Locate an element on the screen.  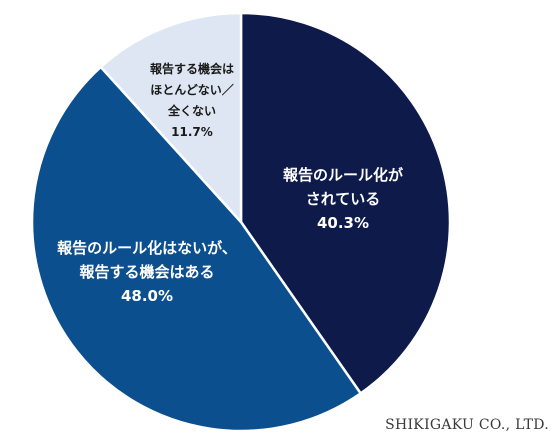
company-credit: SHIKIGAKU CO., LTD. is located at coordinates (467, 425).